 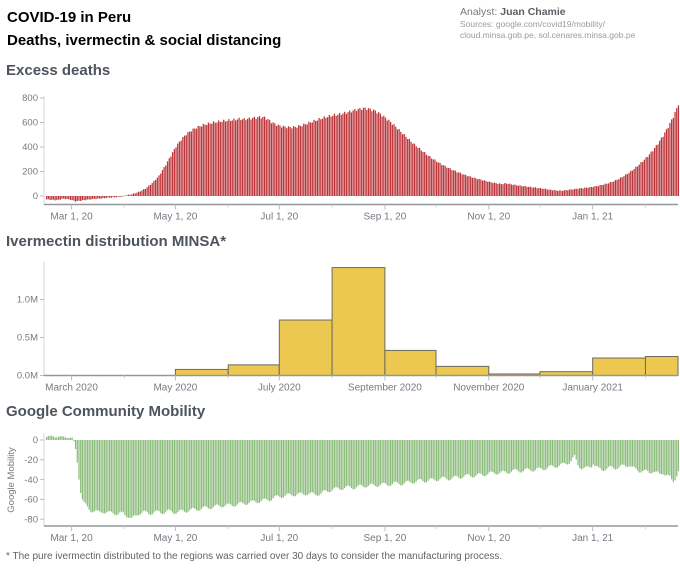 I want to click on x-tick-label: March 2020, so click(x=71, y=388).